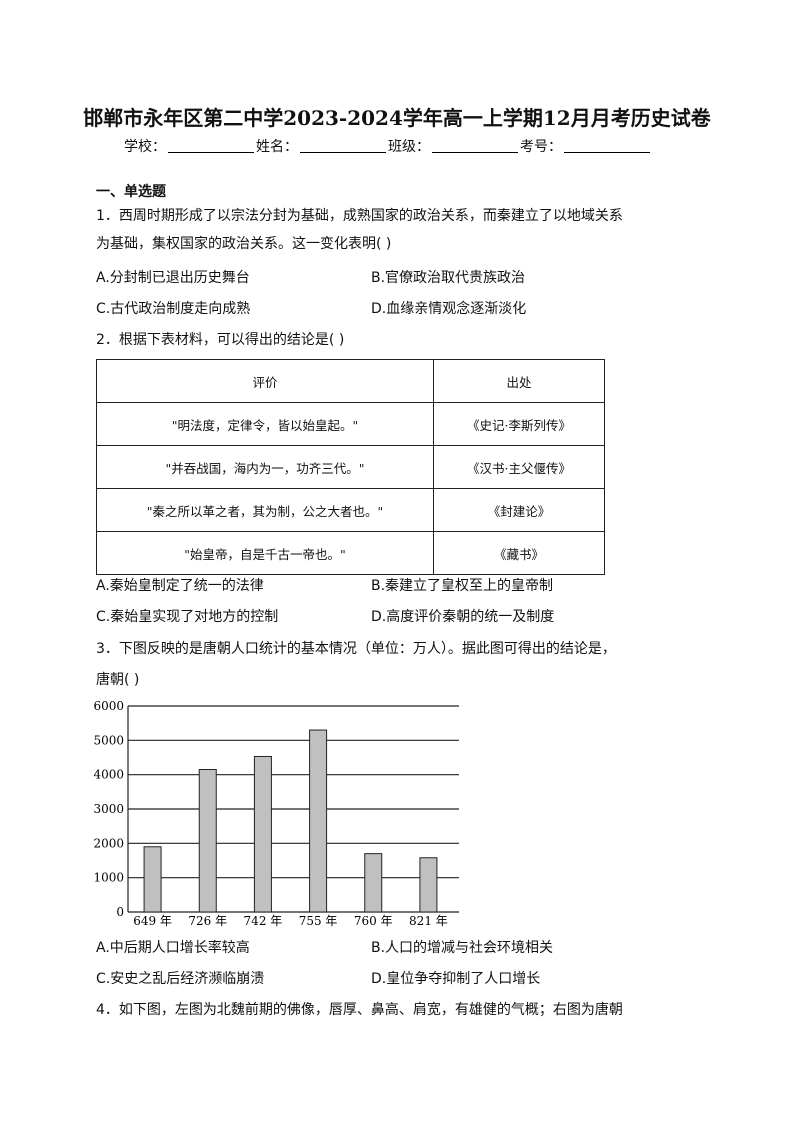  What do you see at coordinates (397, 118) in the screenshot?
I see `page-title: 邯郸市永年区第二中学2023-2024学年高一上学期12月月考历史试卷` at bounding box center [397, 118].